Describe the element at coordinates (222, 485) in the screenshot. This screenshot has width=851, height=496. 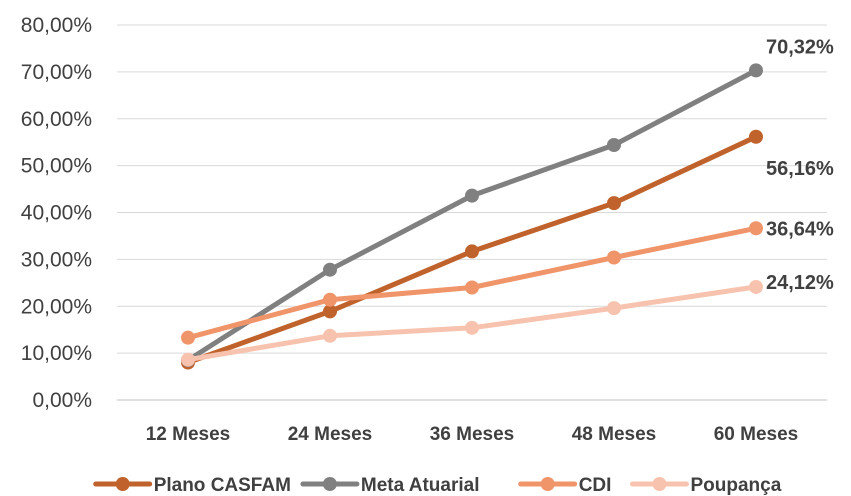
I see `legend-label: Plano CASFAM` at that location.